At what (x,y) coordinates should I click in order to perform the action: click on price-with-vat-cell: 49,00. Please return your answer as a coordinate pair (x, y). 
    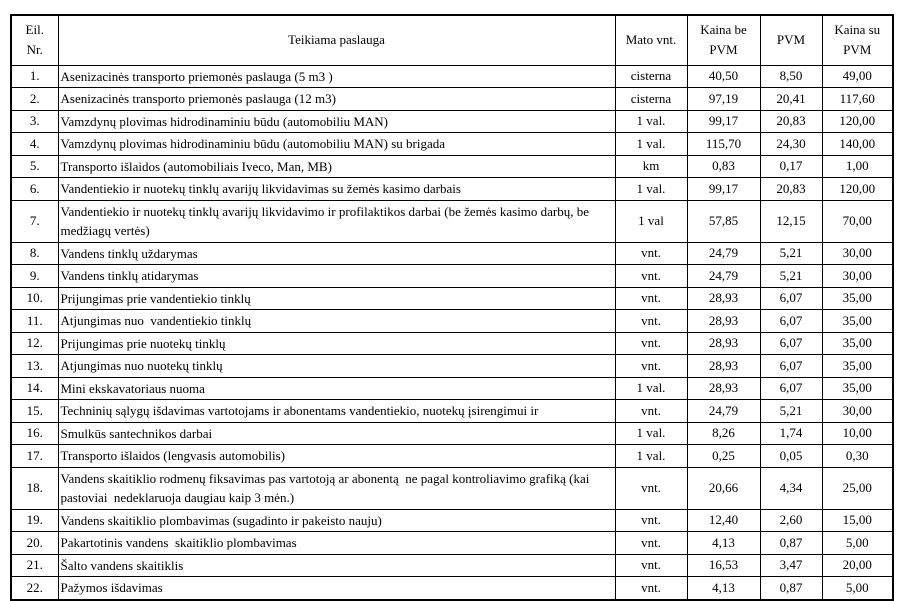
    Looking at the image, I should click on (857, 76).